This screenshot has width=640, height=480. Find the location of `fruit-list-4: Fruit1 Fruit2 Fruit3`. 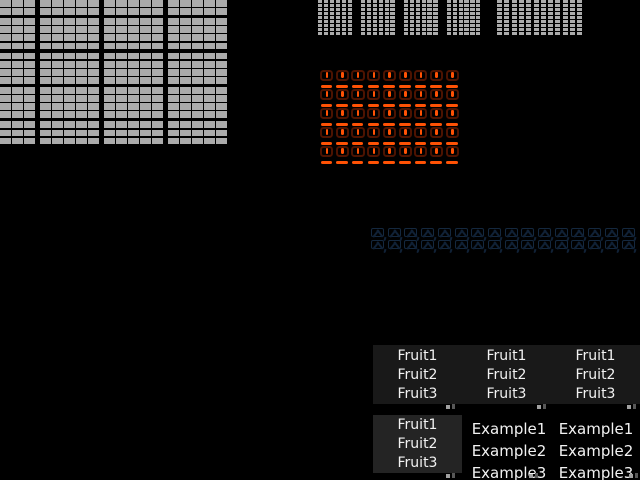

fruit-list-4: Fruit1 Fruit2 Fruit3 is located at coordinates (417, 444).